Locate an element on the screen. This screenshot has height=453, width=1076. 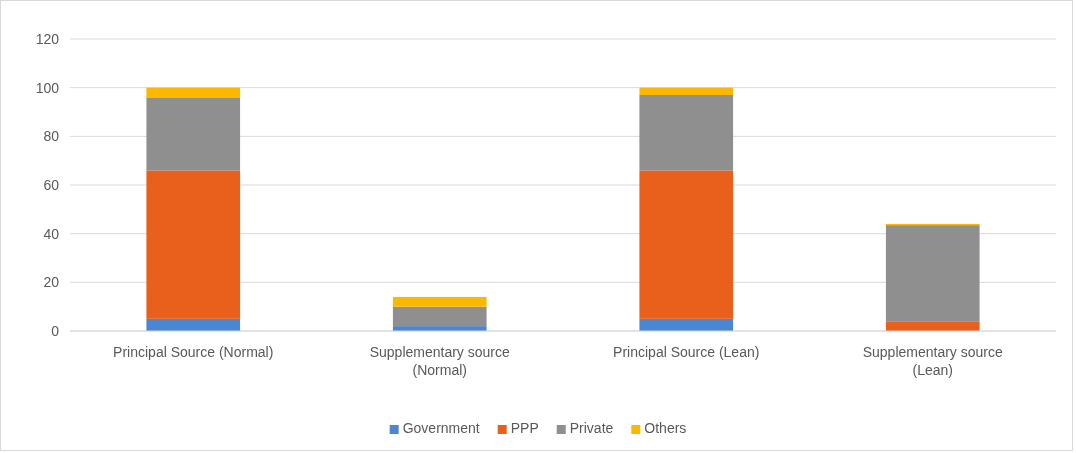
legend-label: Government is located at coordinates (441, 428).